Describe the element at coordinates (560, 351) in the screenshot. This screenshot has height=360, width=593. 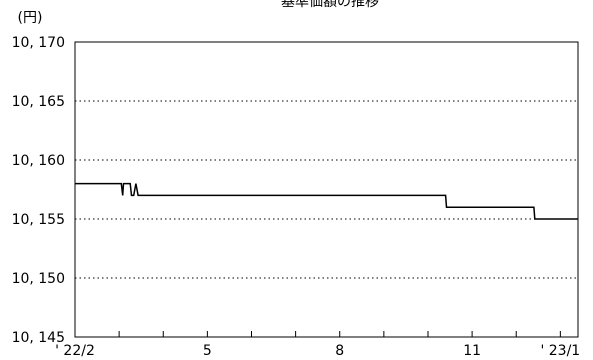
I see `x-tick-label: ' 23/1` at that location.